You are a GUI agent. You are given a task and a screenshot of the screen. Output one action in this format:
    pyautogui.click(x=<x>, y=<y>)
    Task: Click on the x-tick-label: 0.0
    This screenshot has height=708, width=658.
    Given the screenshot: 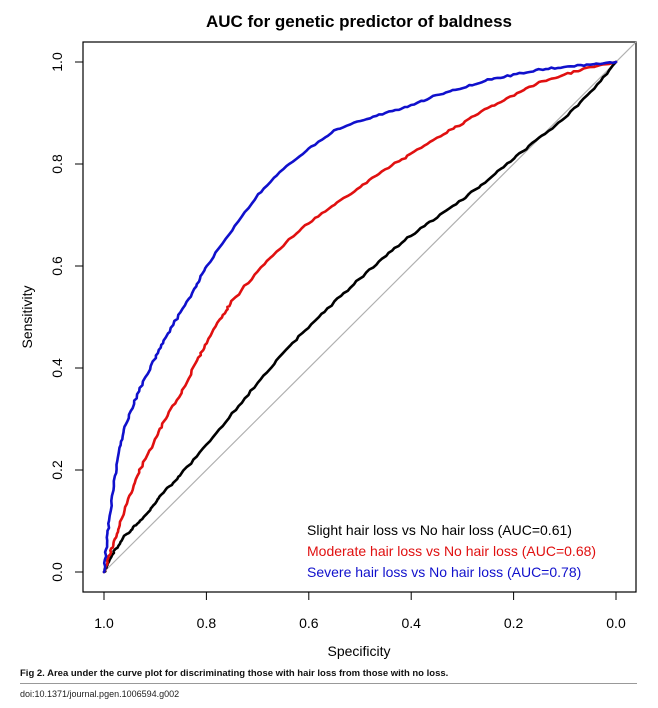 What is the action you would take?
    pyautogui.click(x=616, y=623)
    